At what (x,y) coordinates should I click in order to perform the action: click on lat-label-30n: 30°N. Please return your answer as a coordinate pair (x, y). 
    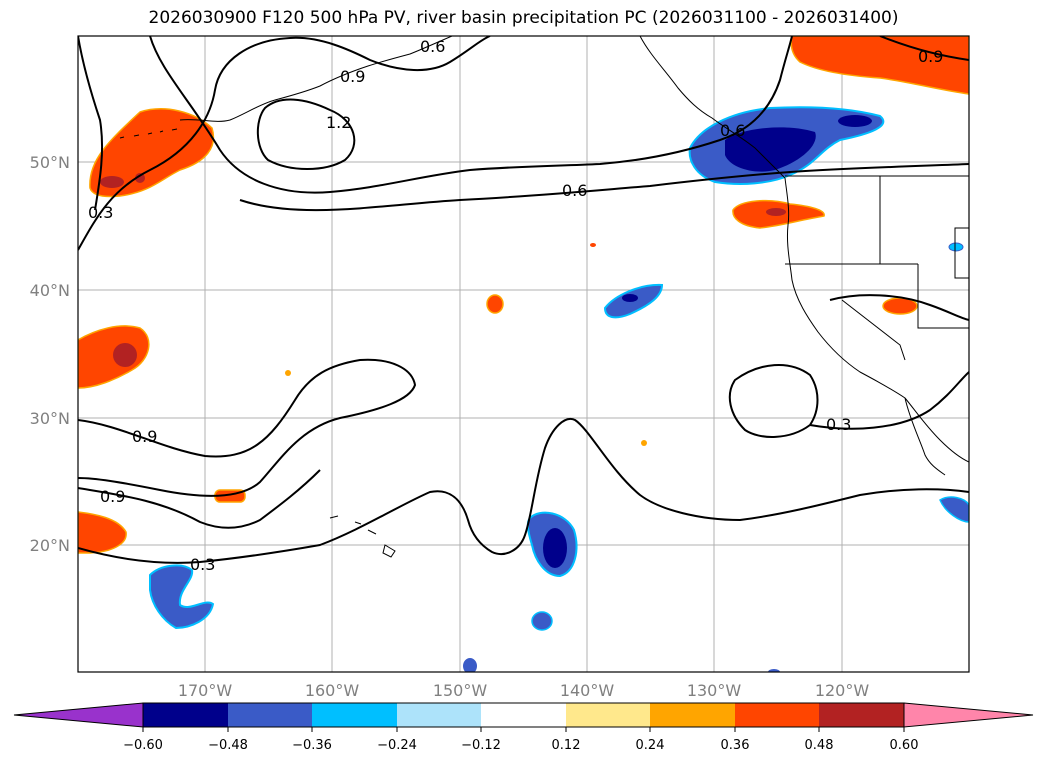
    Looking at the image, I should click on (50, 418).